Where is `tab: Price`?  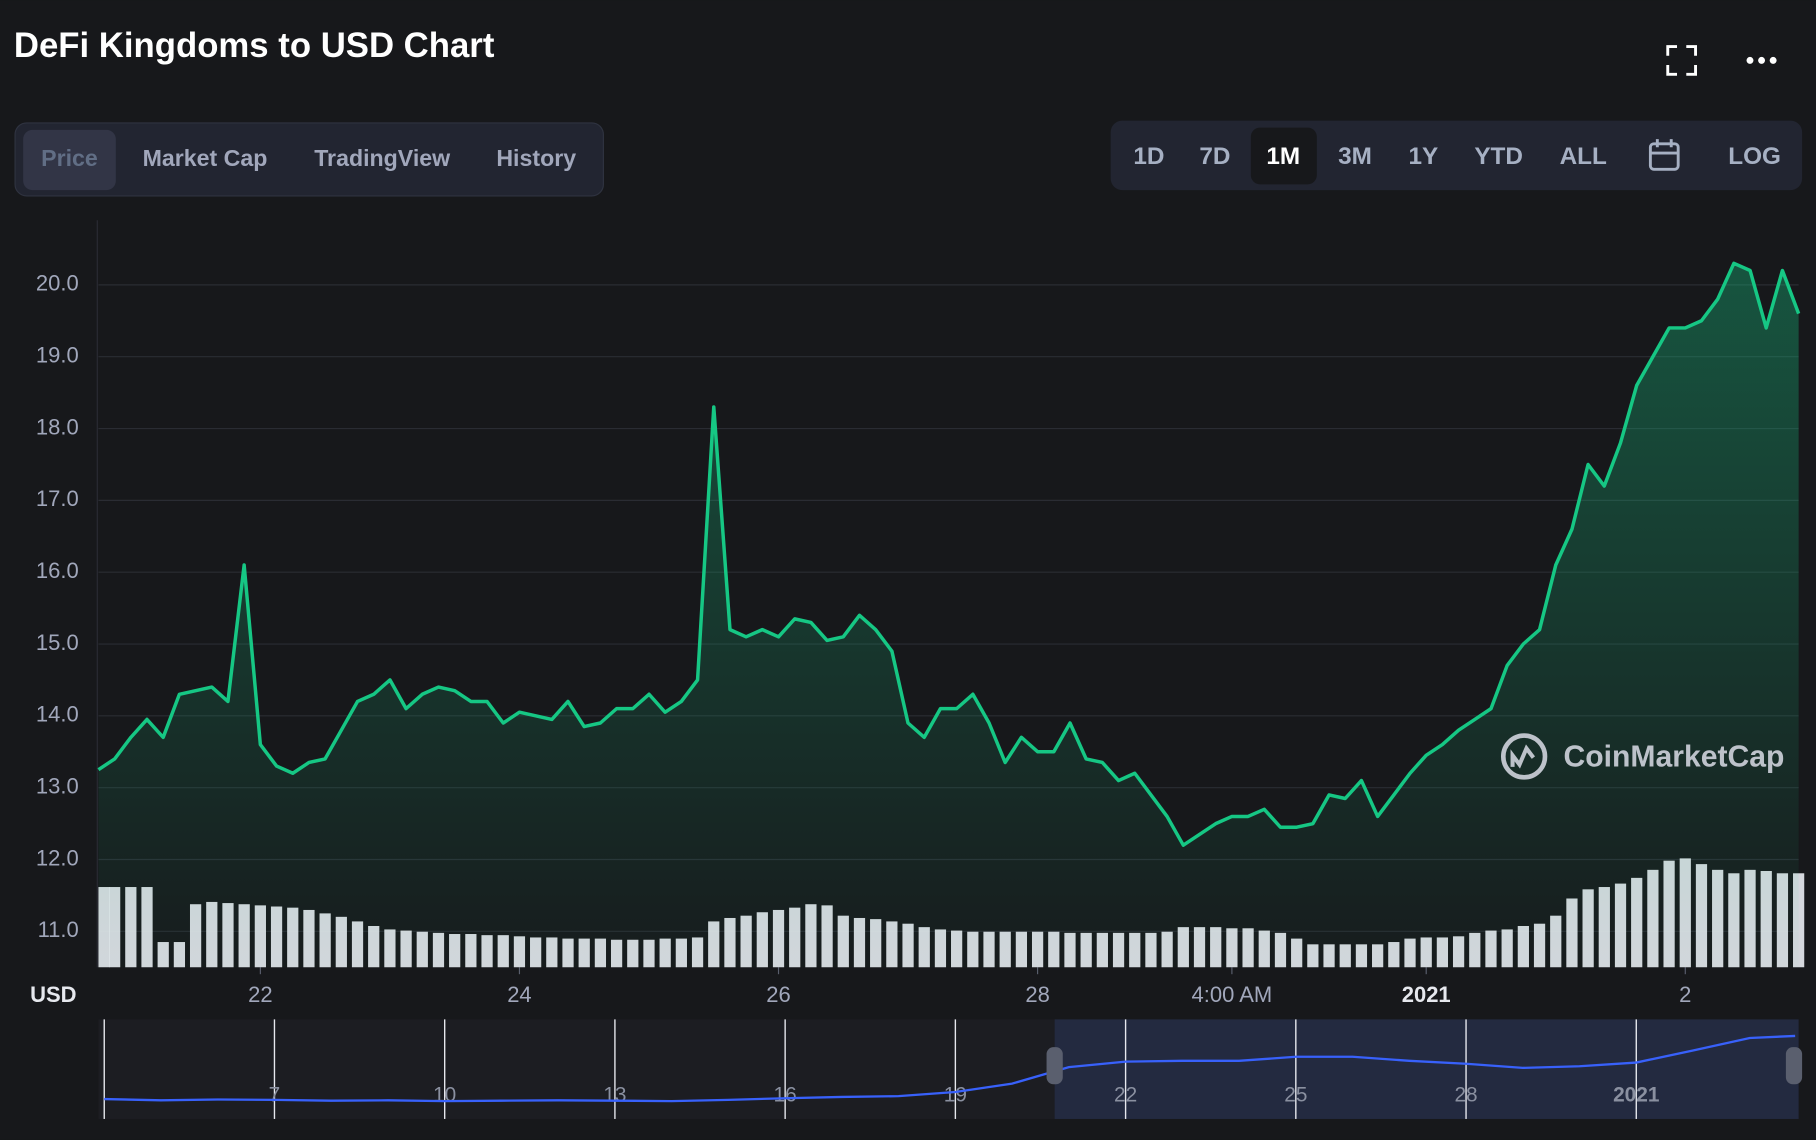
tab: Price is located at coordinates (69, 158).